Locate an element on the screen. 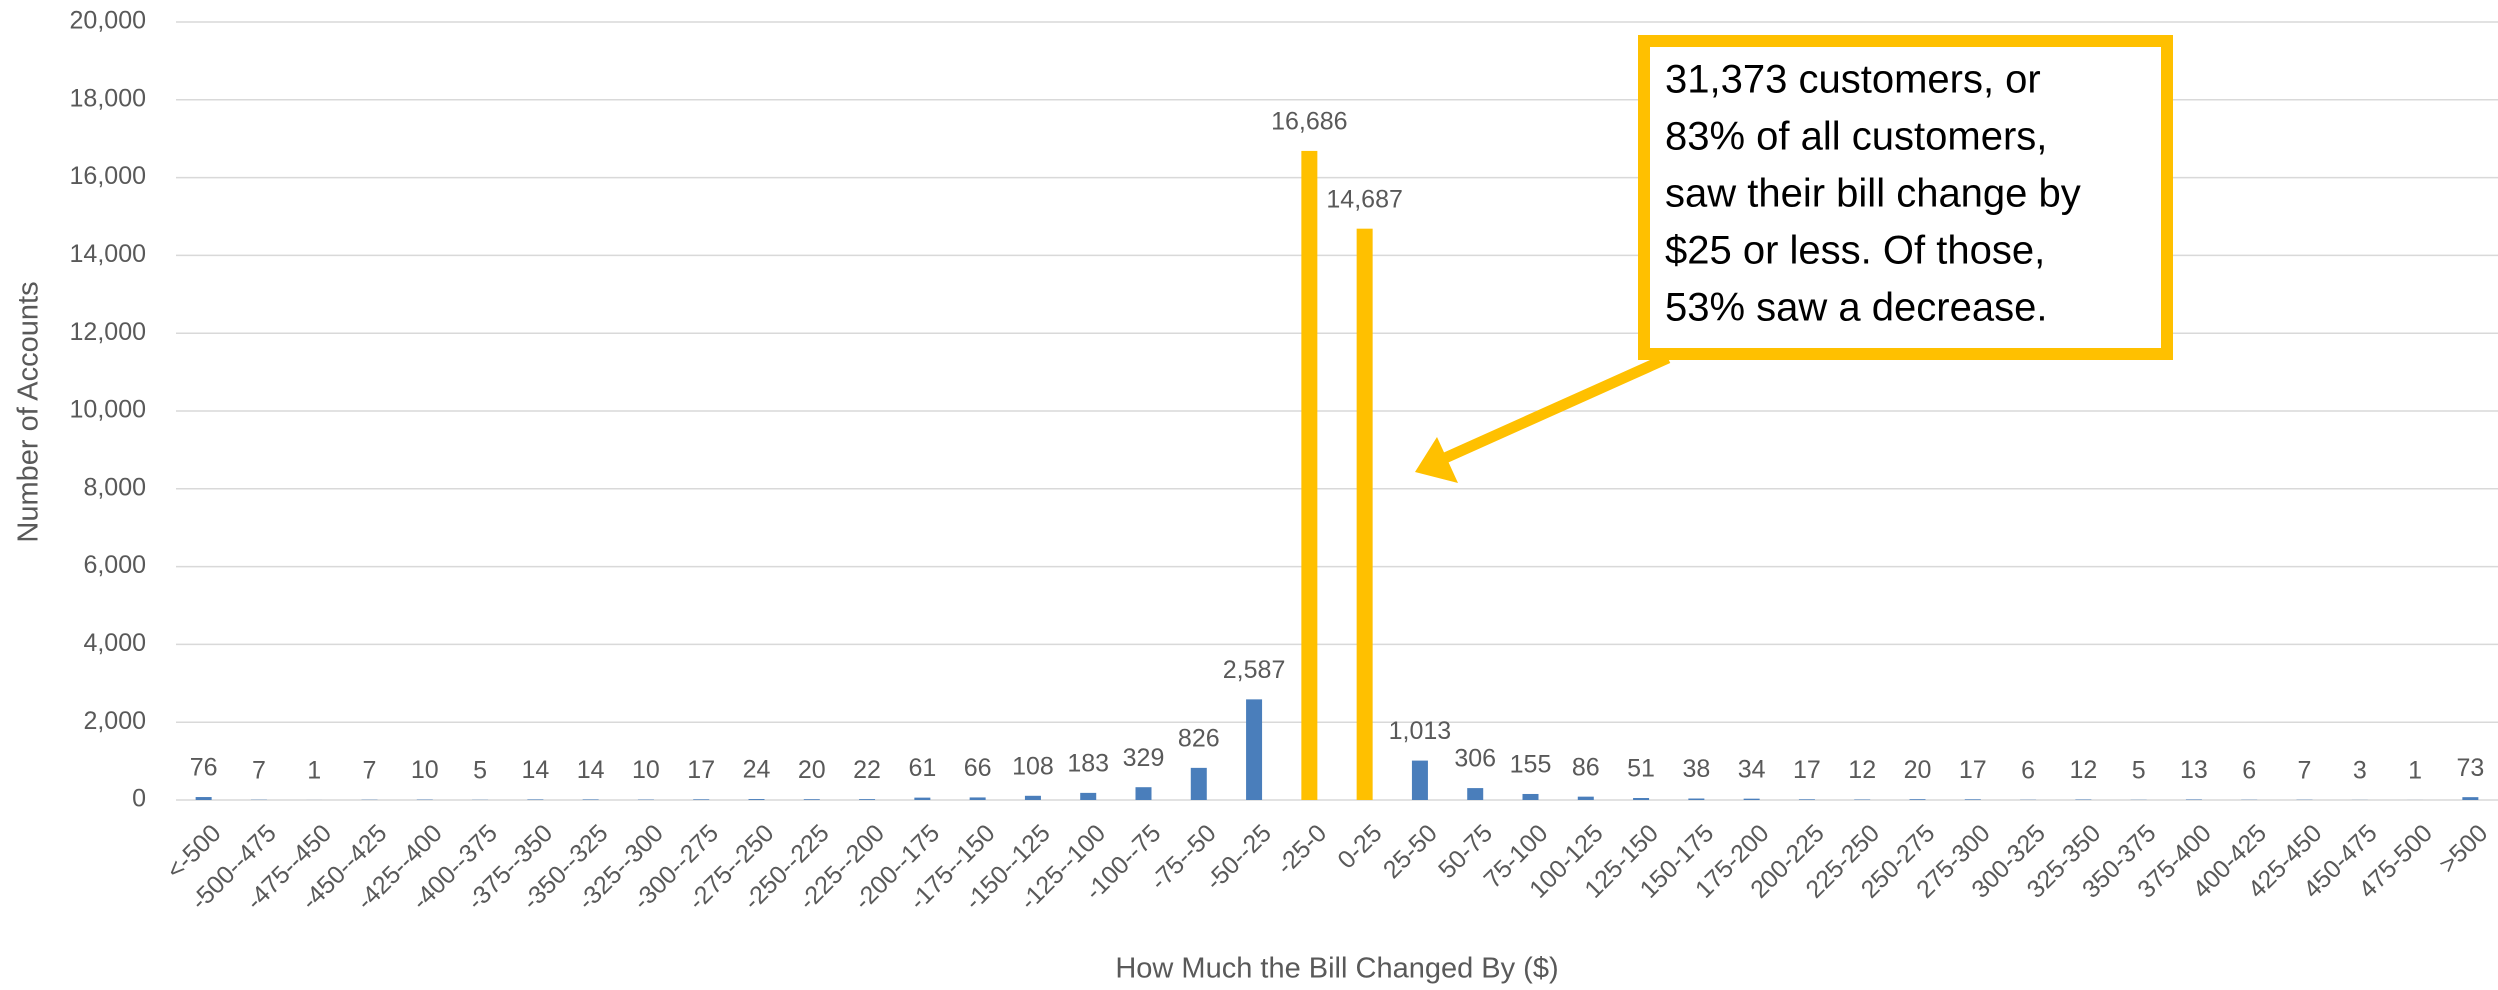 Image resolution: width=2498 pixels, height=990 pixels. data-label: 76 is located at coordinates (204, 768).